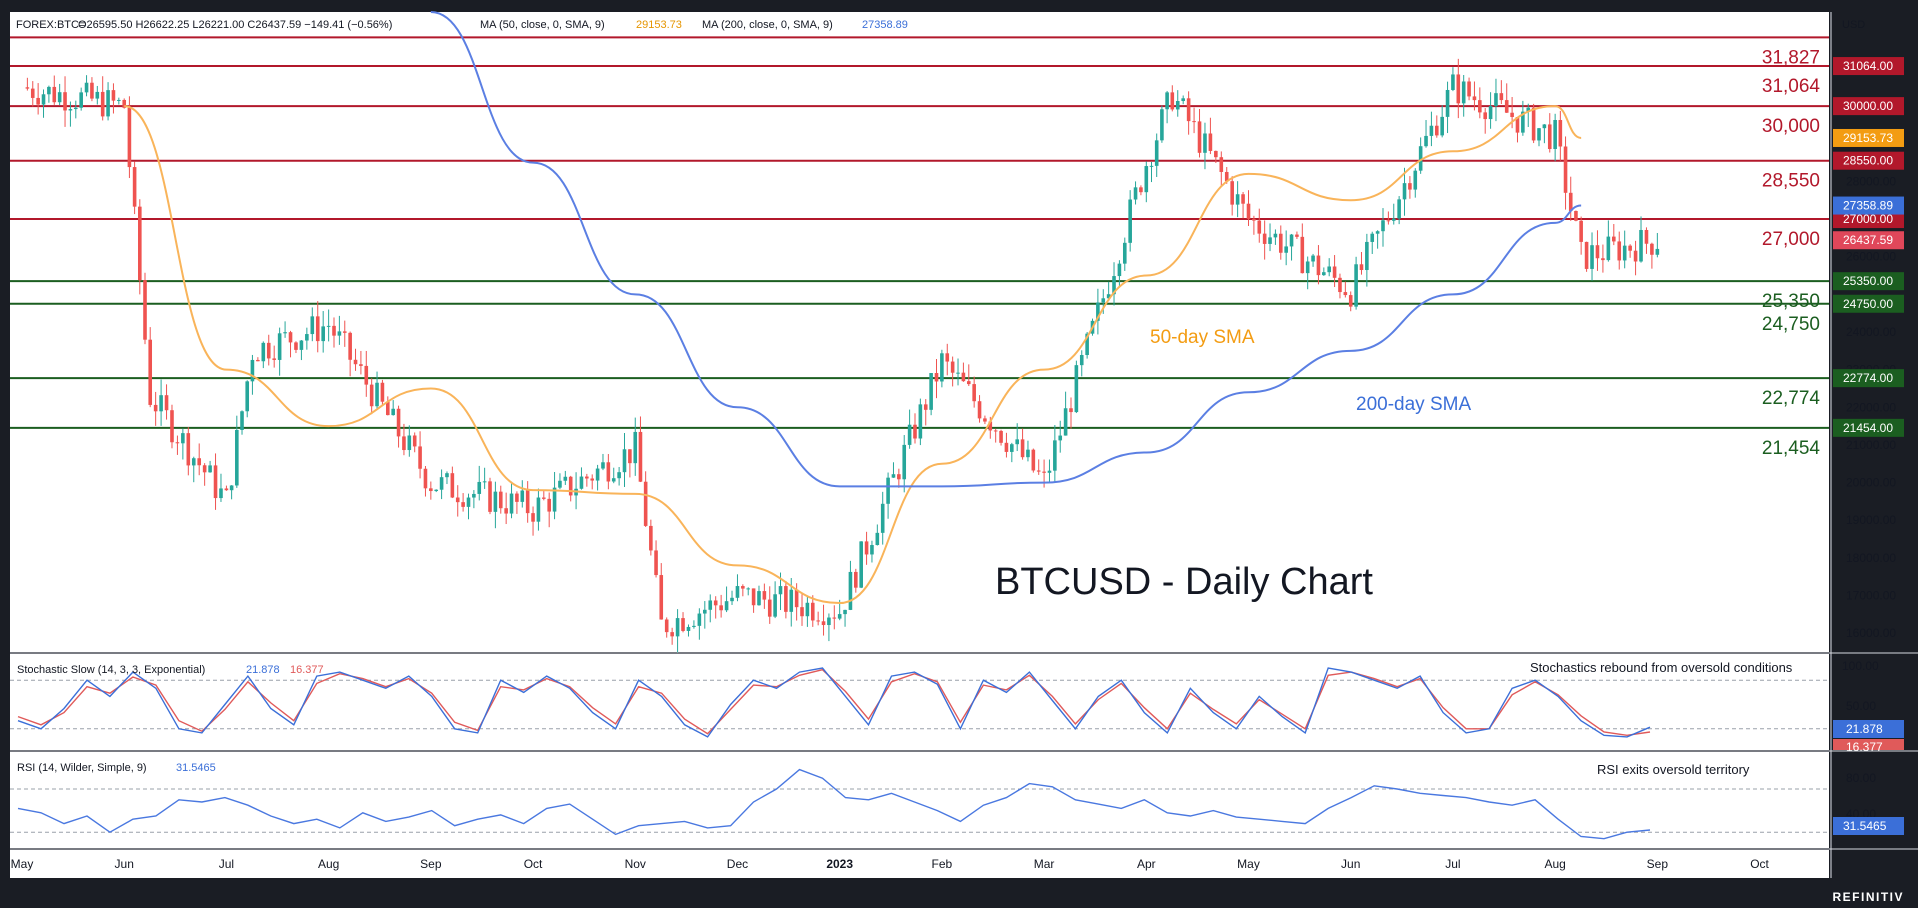 This screenshot has width=1918, height=908. I want to click on time-tick-16: Sep, so click(1658, 864).